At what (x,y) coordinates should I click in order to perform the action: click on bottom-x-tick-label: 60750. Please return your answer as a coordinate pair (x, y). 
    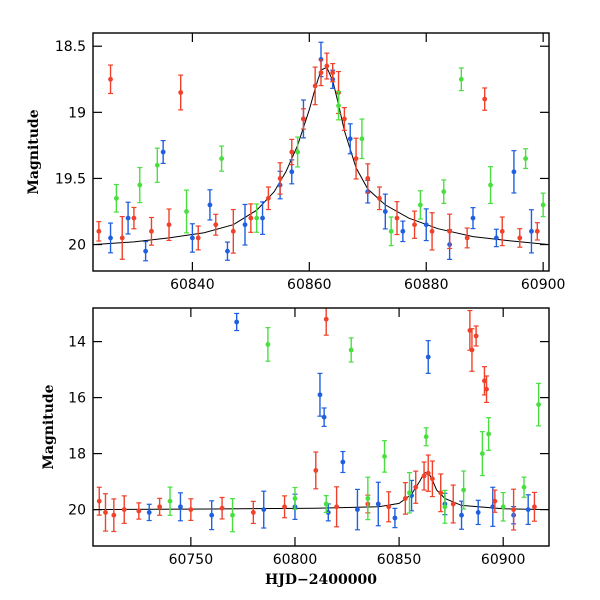
    Looking at the image, I should click on (191, 560).